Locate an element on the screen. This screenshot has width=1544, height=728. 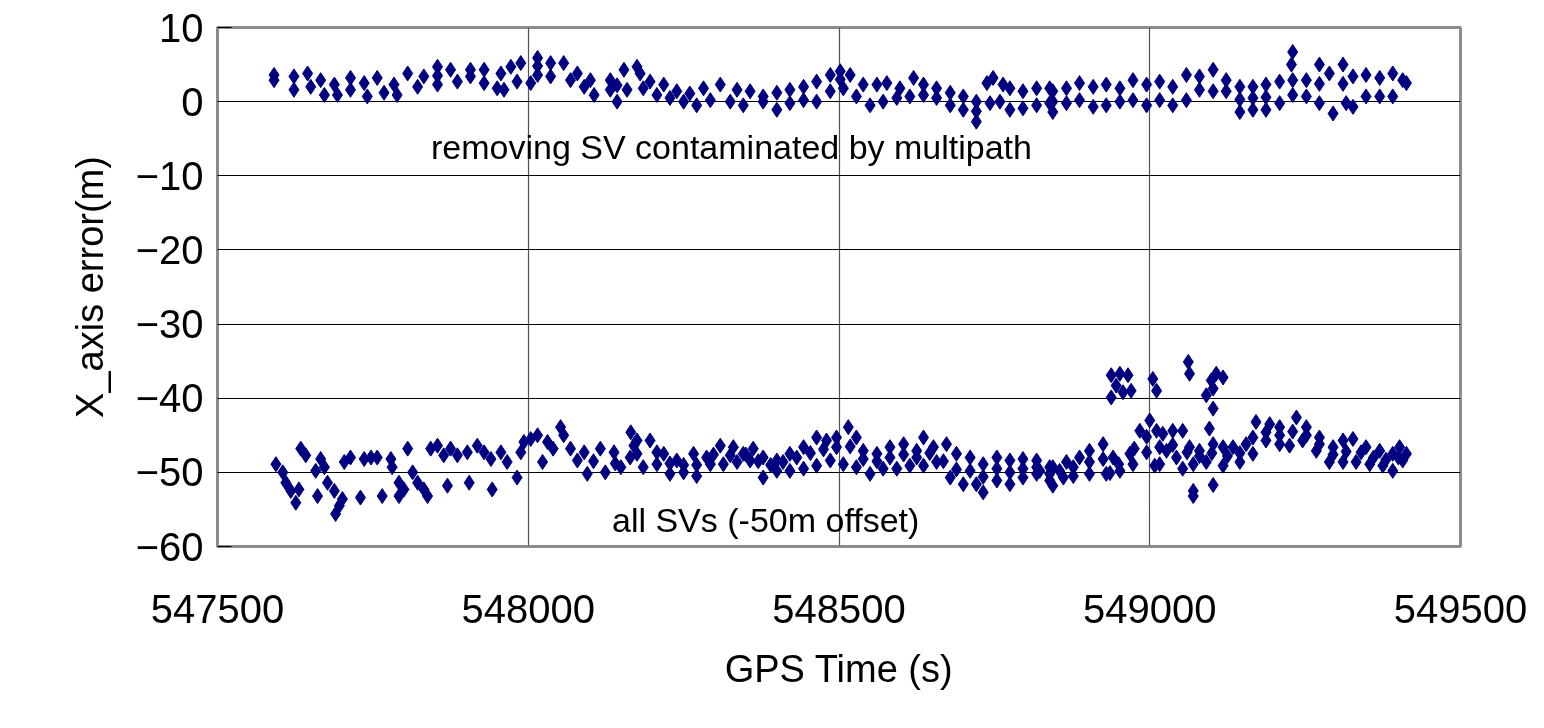
x-tick-label: 547500 is located at coordinates (217, 608).